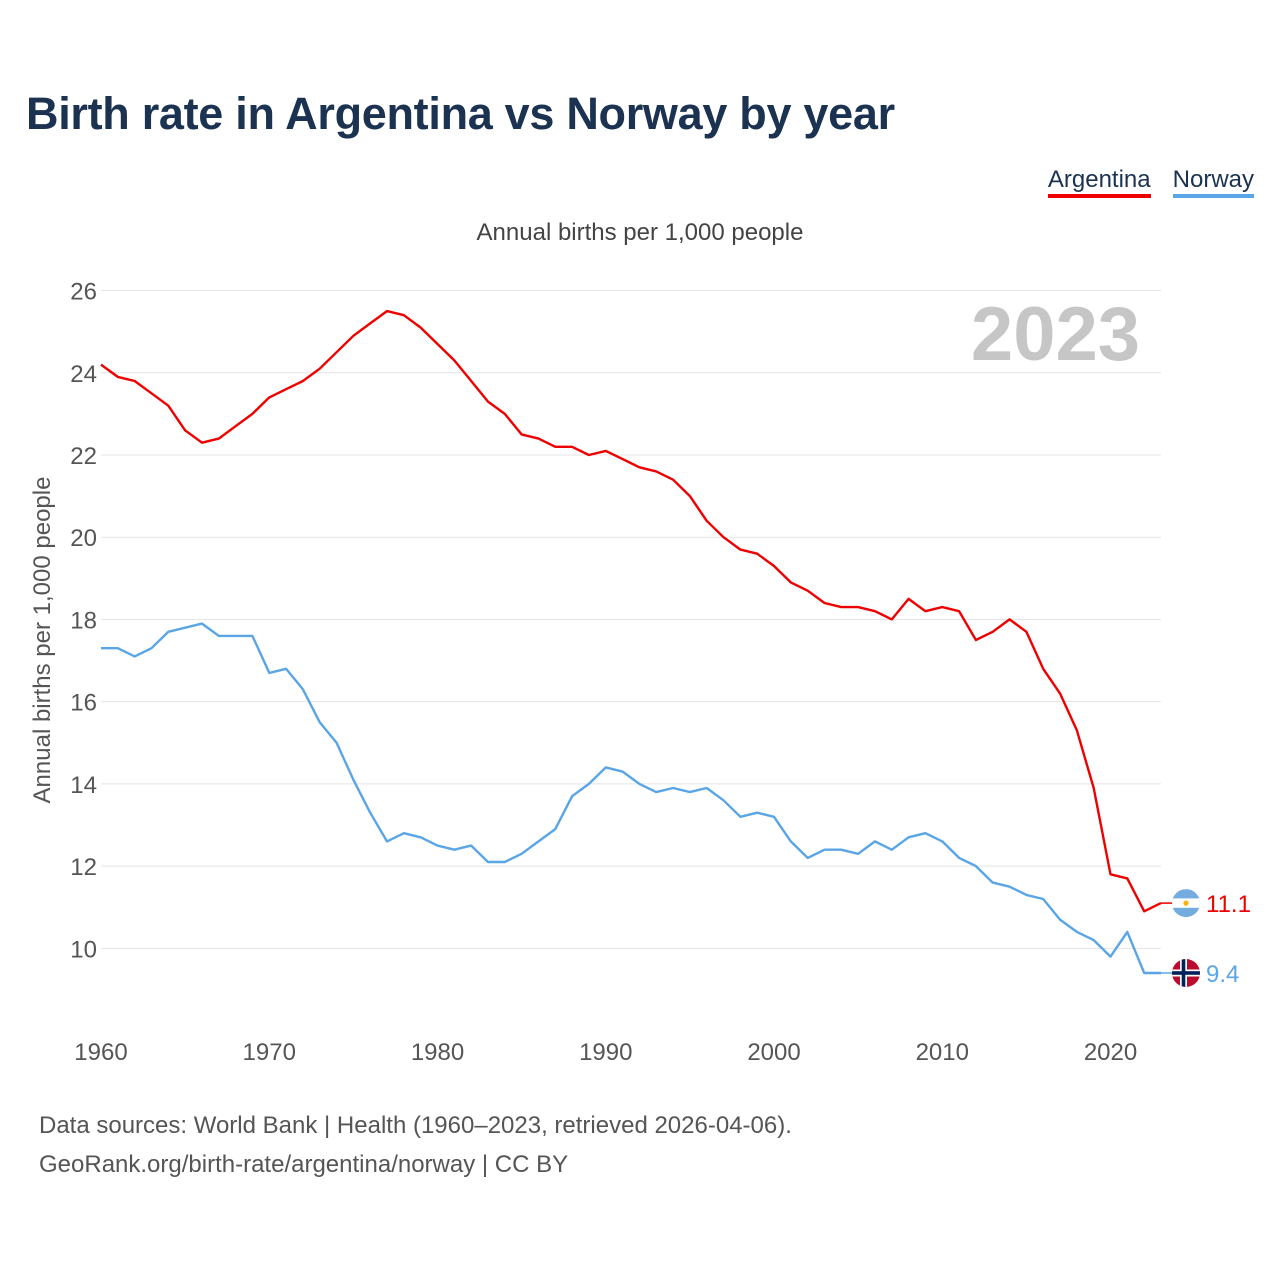  I want to click on y-tick-label: 10, so click(83, 949).